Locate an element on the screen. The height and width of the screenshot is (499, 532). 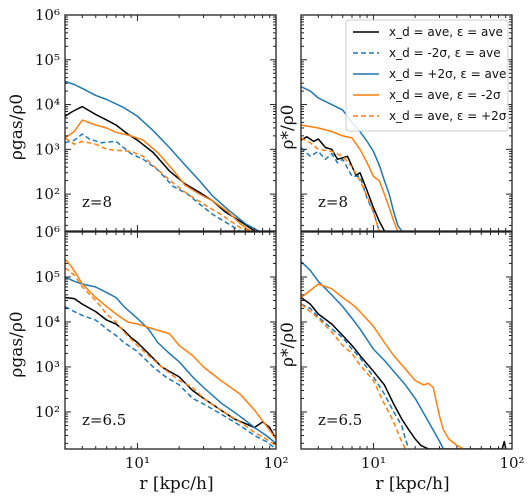
legend-box is located at coordinates (427, 75).